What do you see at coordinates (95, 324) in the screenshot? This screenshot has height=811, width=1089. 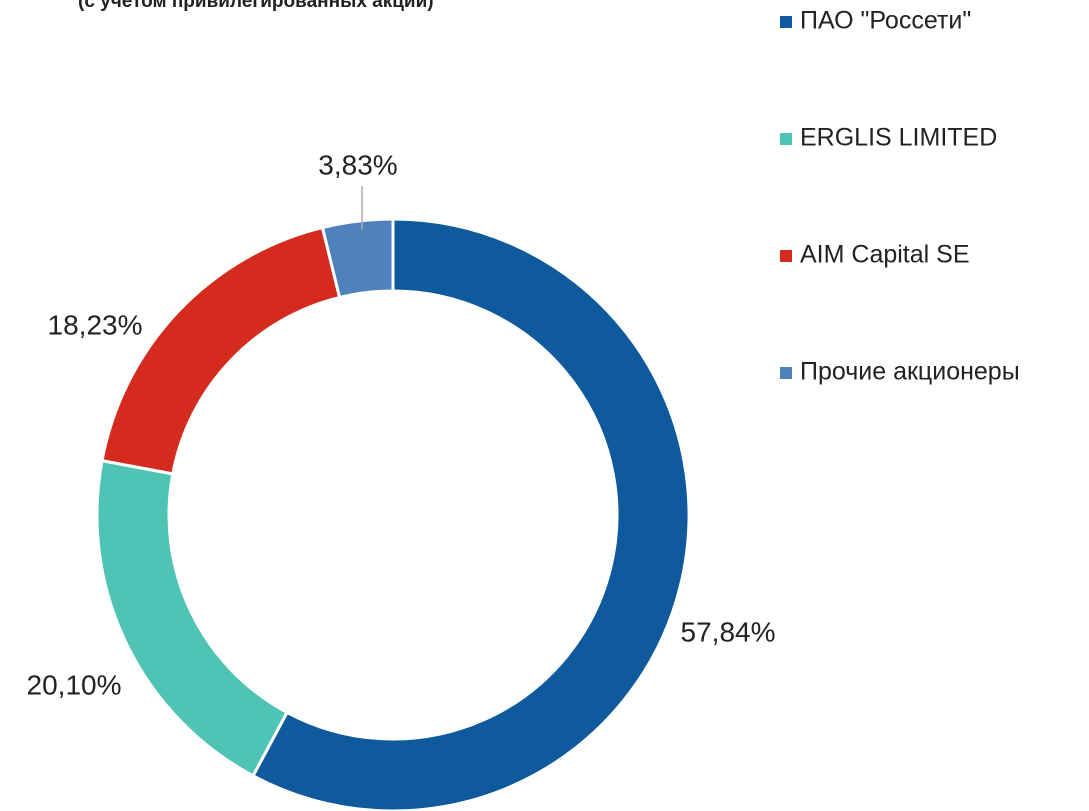 I see `data-label: 18,23%` at bounding box center [95, 324].